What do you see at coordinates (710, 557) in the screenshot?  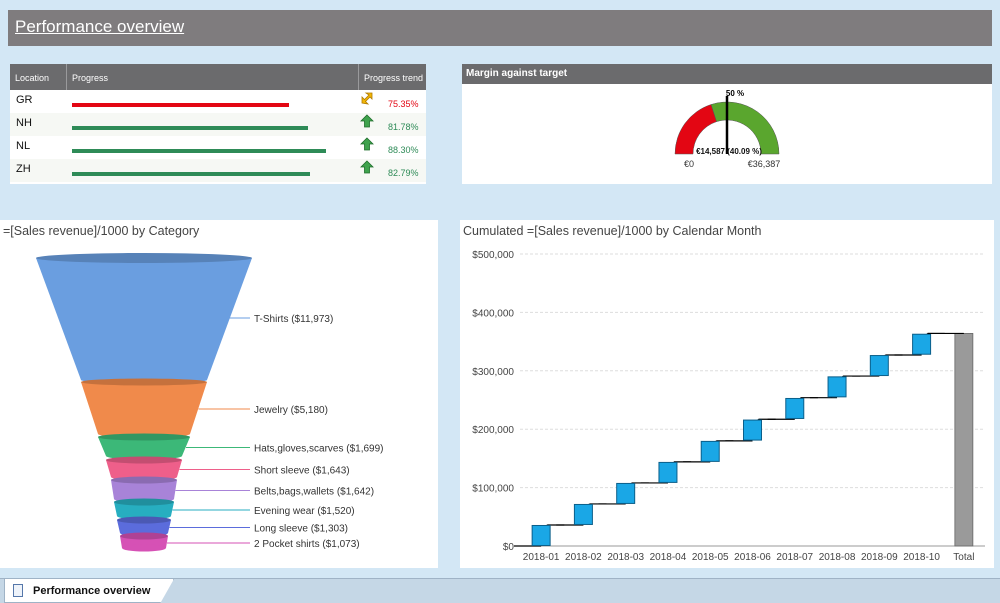 I see `x-tick-label: 2018-05` at bounding box center [710, 557].